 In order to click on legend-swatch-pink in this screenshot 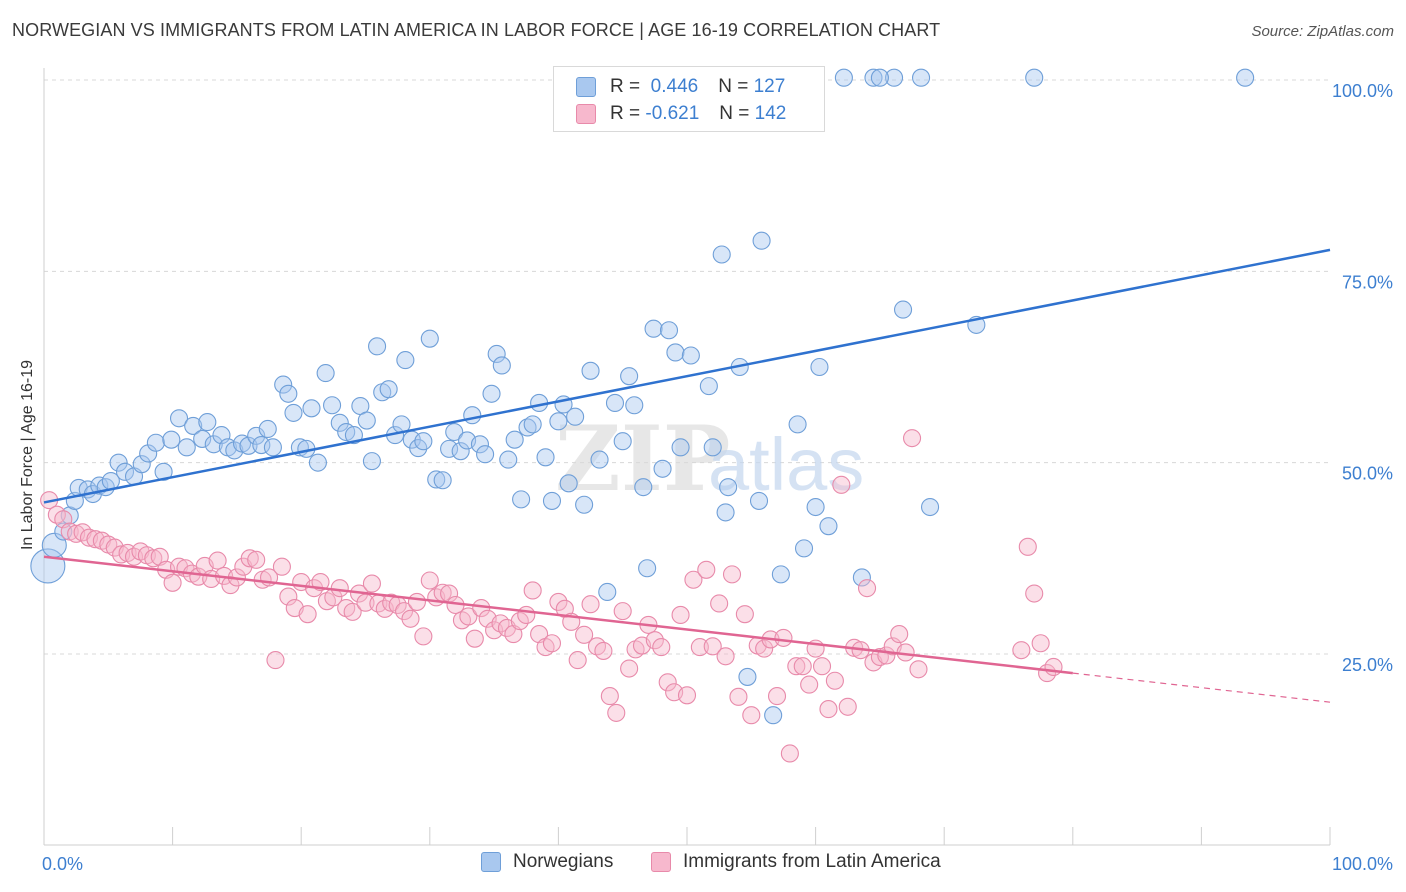, I will do `click(661, 862)`.